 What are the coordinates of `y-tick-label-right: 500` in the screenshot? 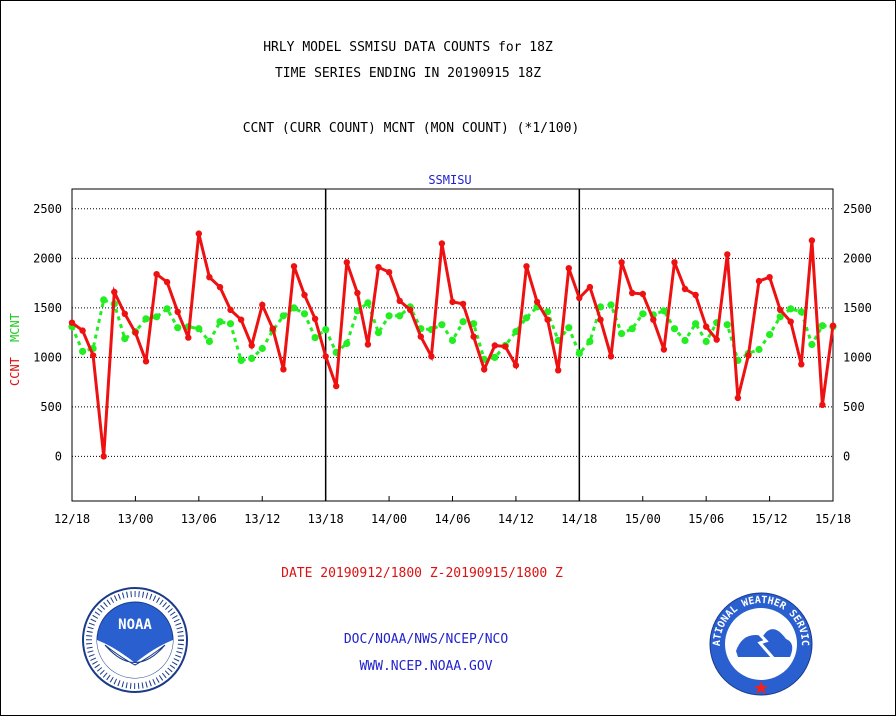 It's located at (854, 407).